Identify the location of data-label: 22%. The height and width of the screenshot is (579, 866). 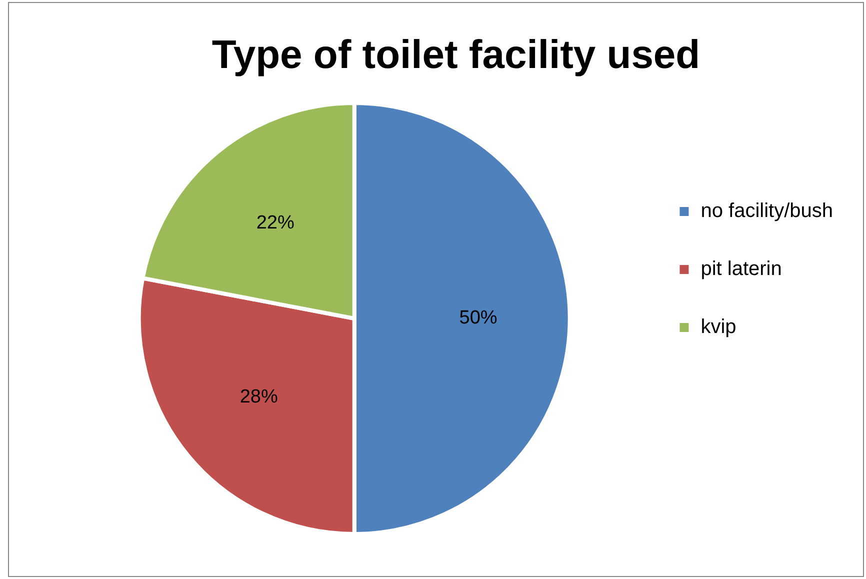
(275, 223).